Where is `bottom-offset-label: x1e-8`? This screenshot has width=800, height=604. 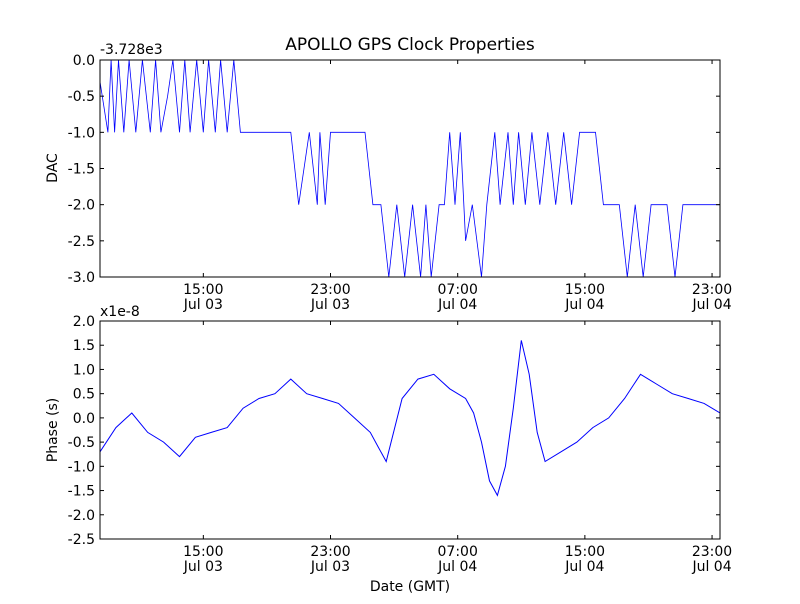
bottom-offset-label: x1e-8 is located at coordinates (120, 312).